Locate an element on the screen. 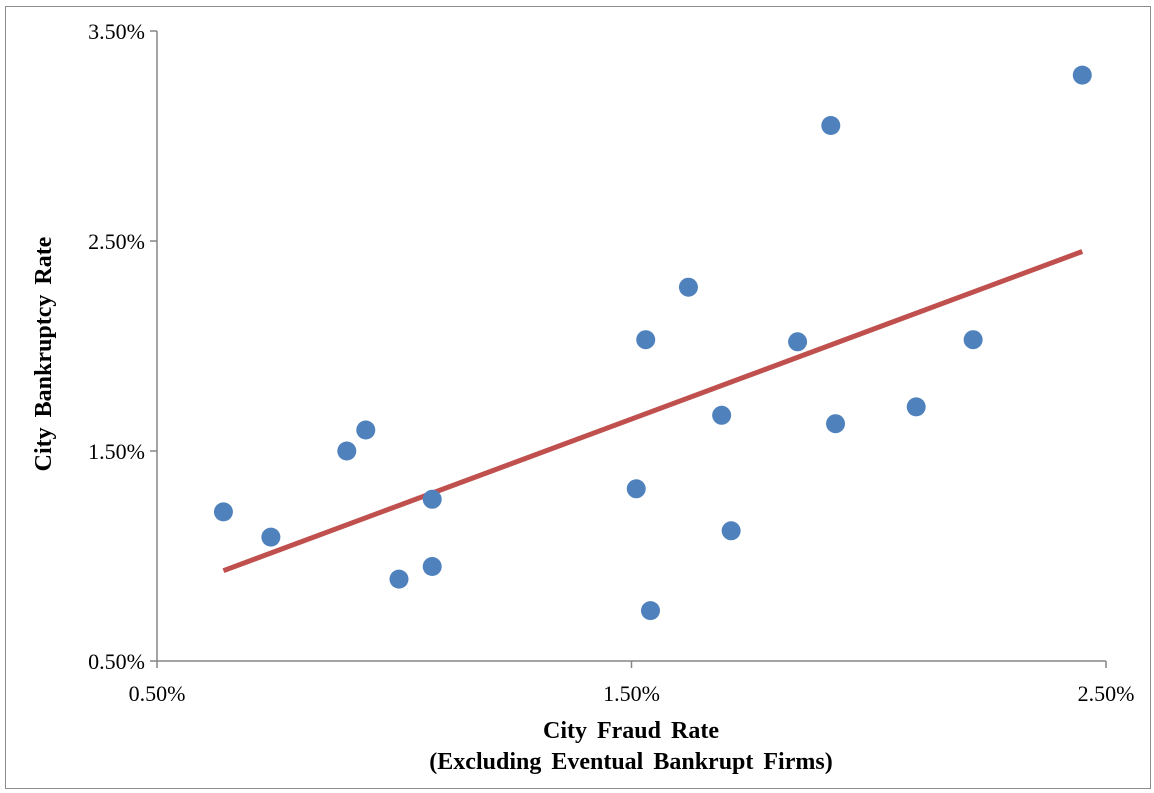  x-axis-subtitle: (Excluding Eventual Bankrupt Firms) is located at coordinates (630, 762).